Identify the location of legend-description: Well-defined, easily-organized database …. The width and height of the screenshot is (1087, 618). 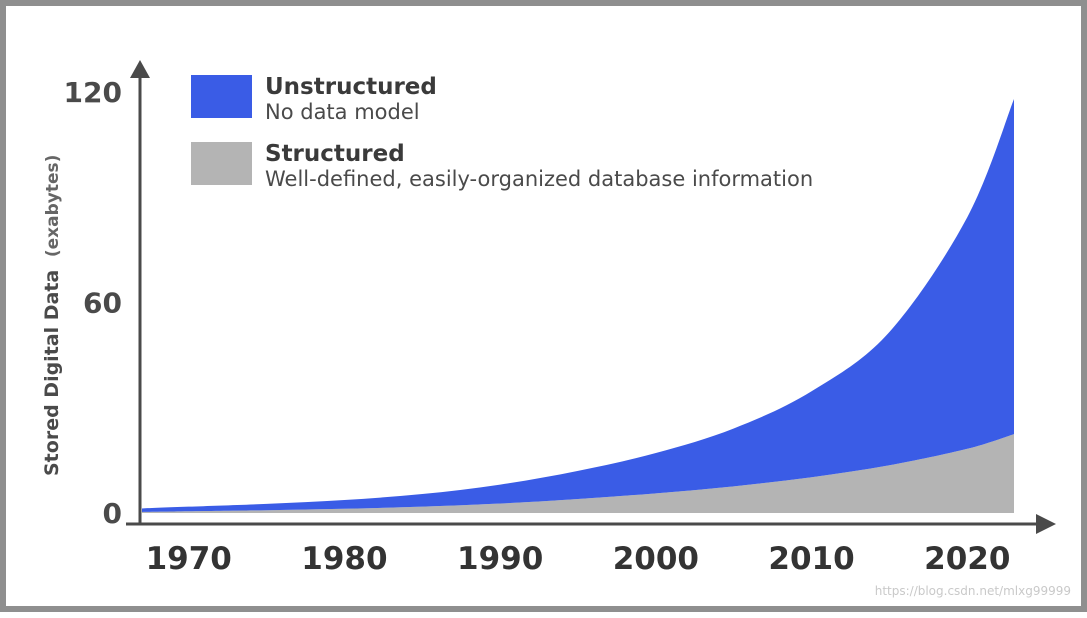
(539, 179).